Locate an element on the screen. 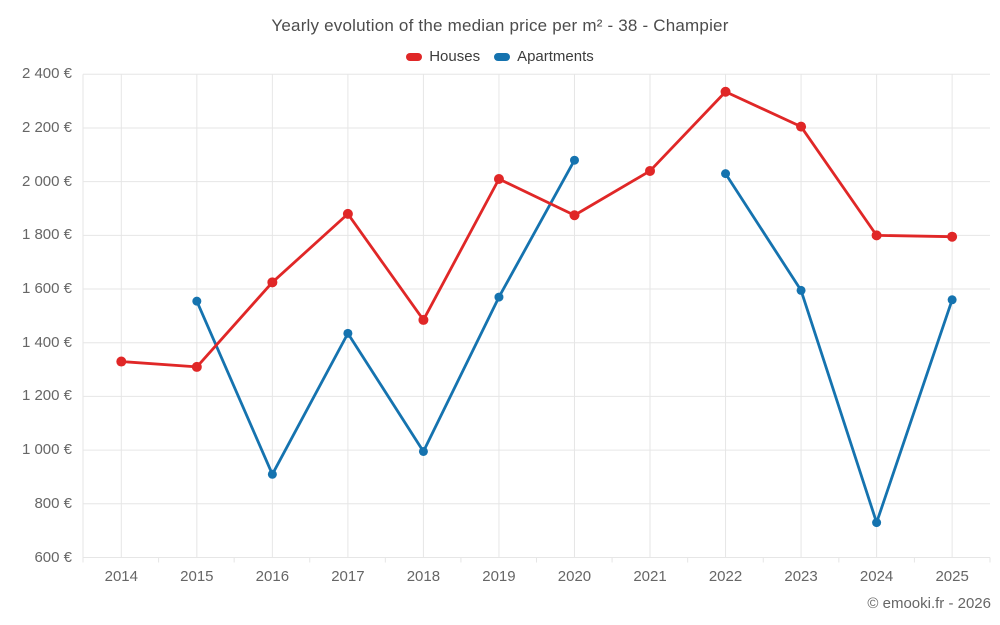  apartments-point-2025 is located at coordinates (952, 300).